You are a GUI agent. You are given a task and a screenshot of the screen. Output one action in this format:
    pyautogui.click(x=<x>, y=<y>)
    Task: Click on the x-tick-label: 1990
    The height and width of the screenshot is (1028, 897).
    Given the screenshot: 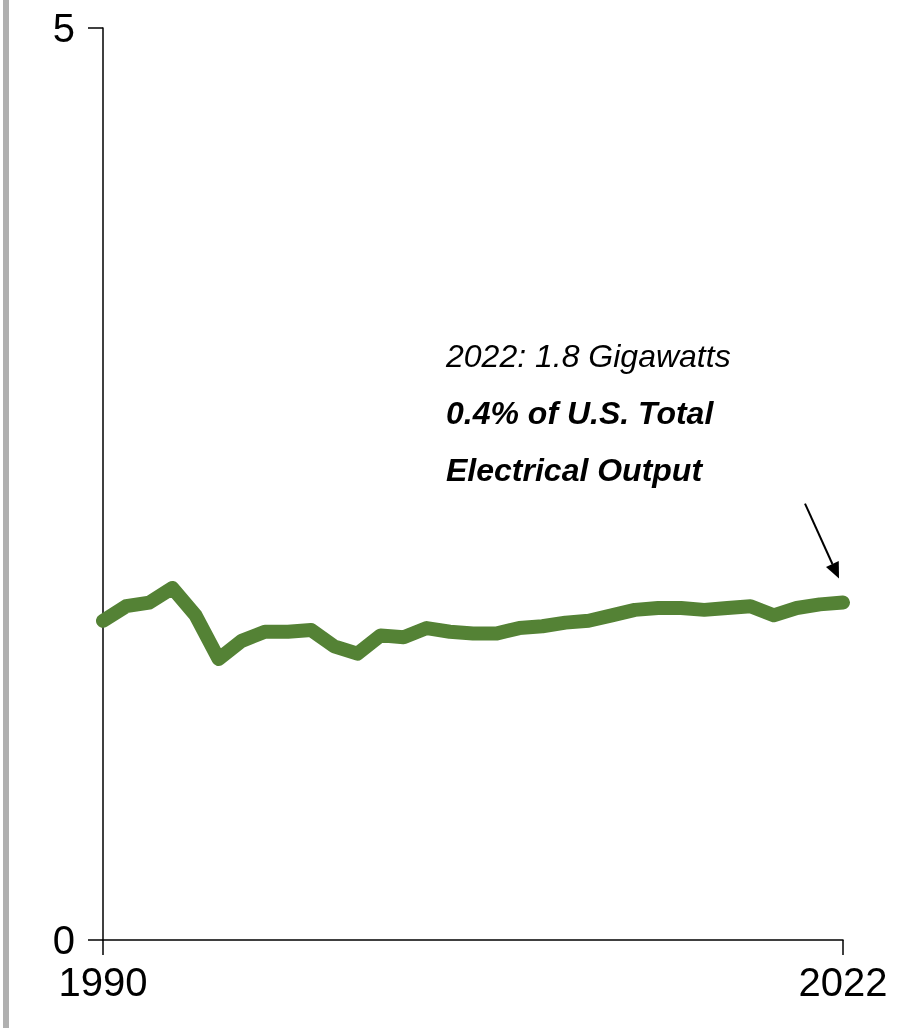 What is the action you would take?
    pyautogui.click(x=103, y=982)
    